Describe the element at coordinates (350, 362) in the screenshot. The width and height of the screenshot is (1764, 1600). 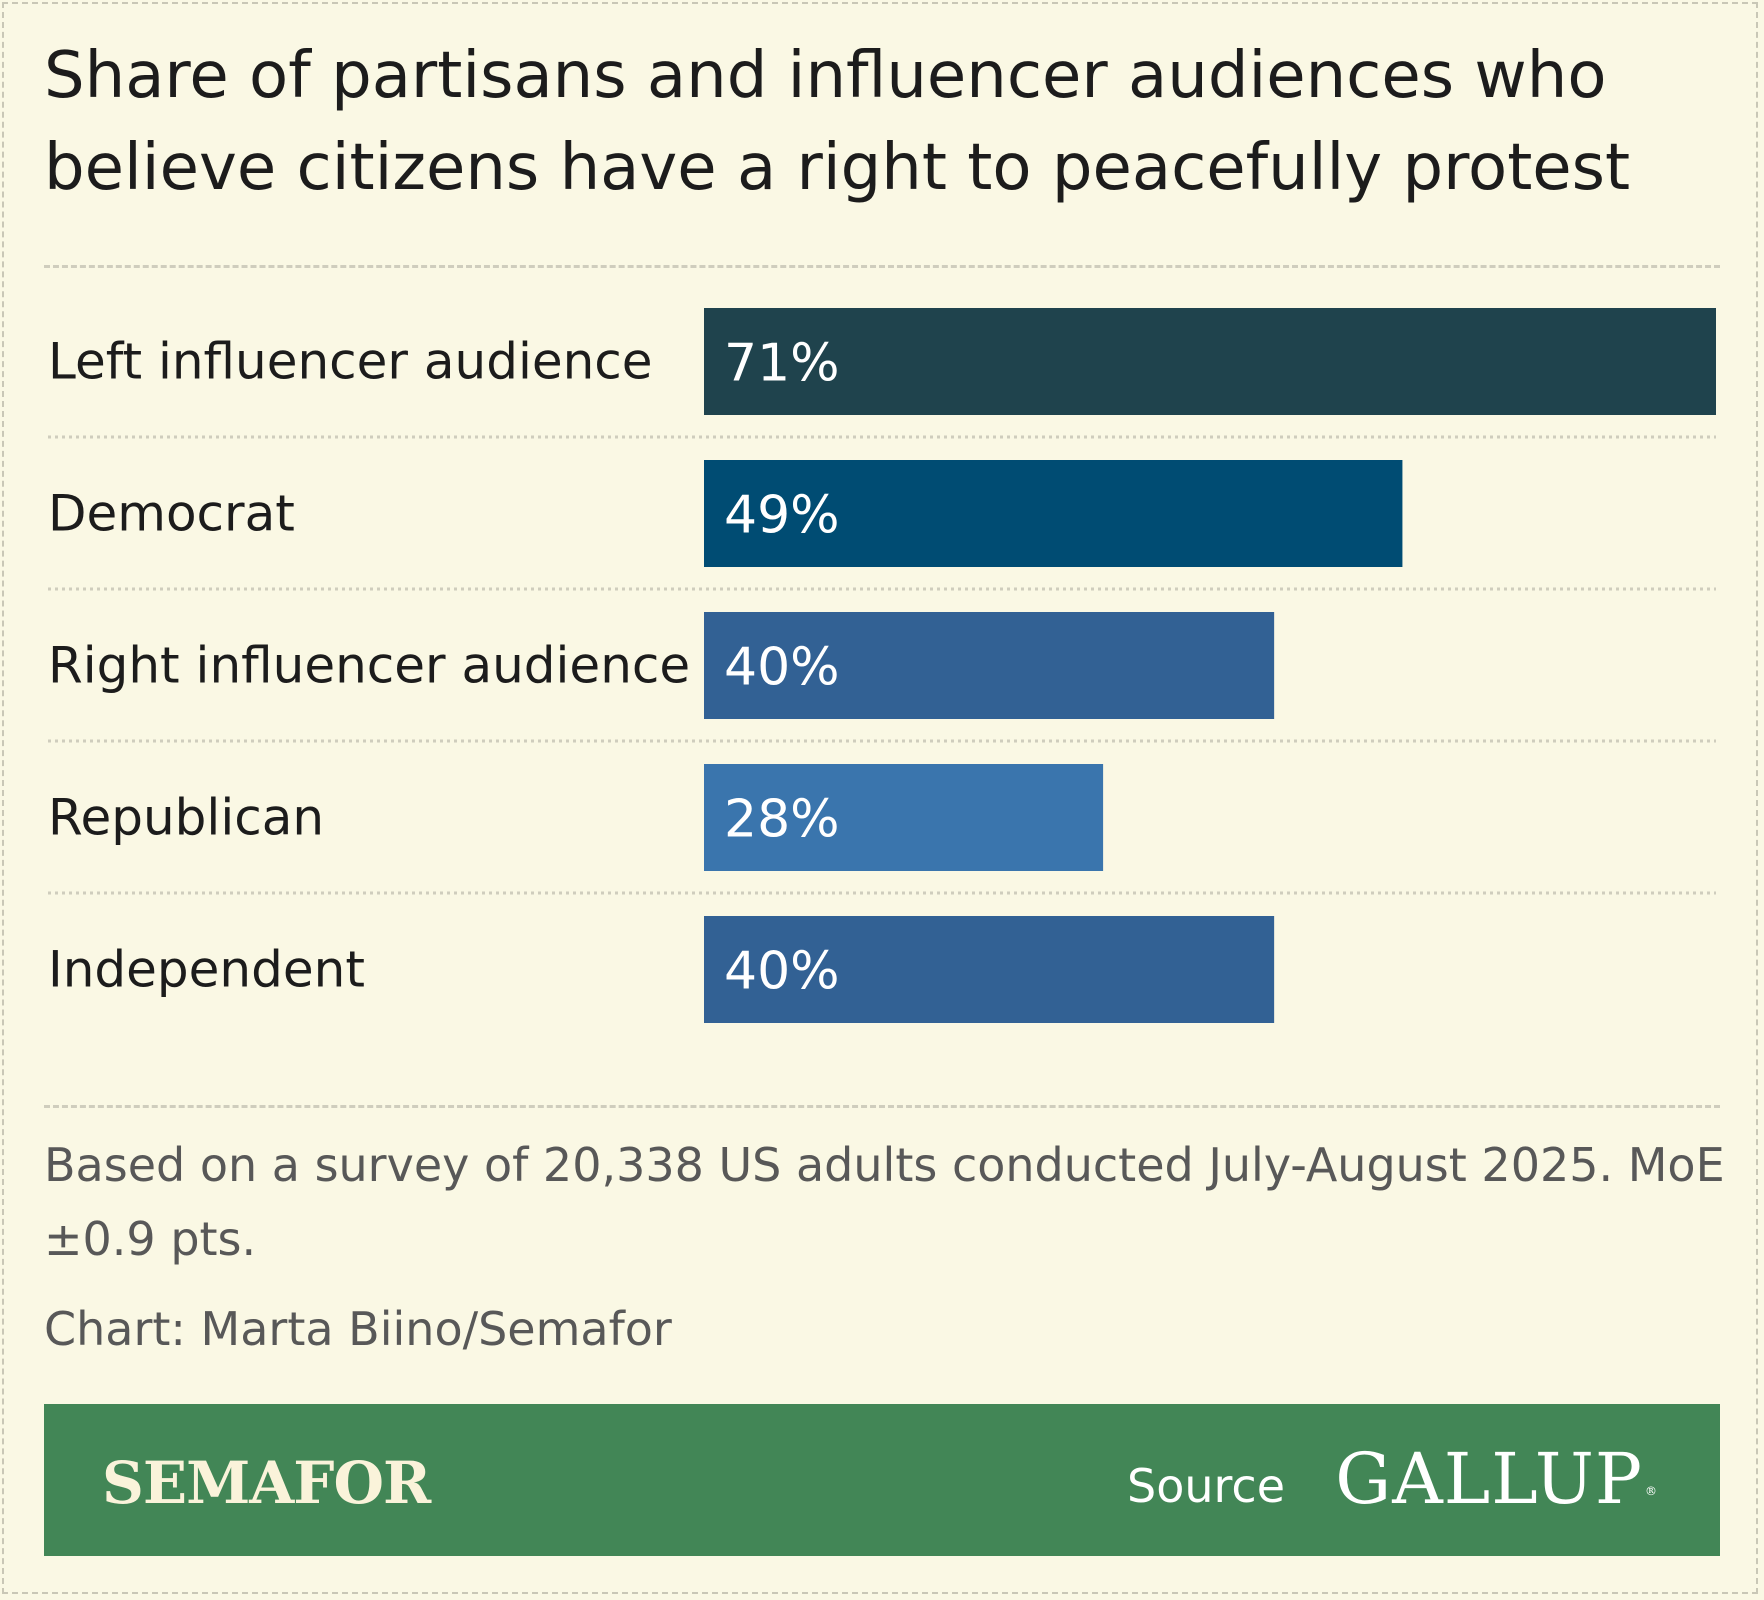
I see `category-label: Left influencer audience` at that location.